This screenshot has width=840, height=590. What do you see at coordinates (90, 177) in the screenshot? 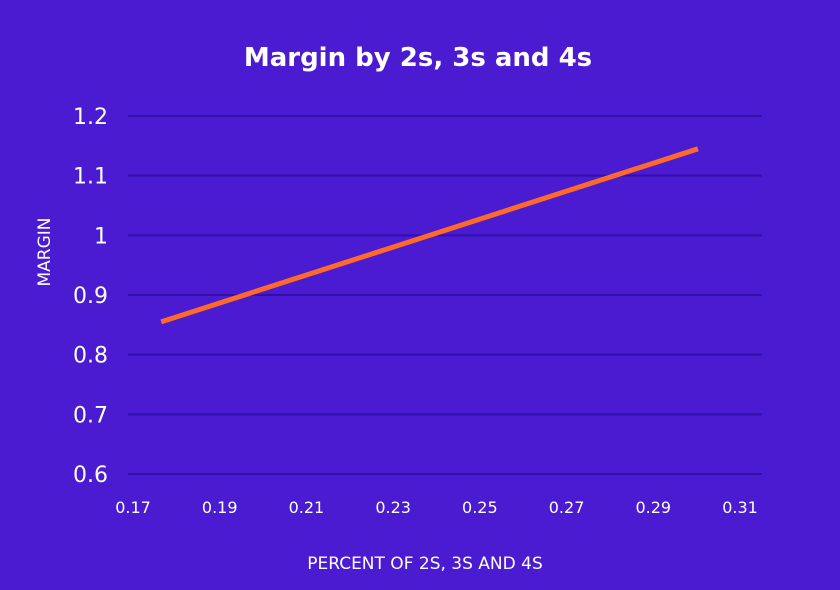
I see `y-tick-label: 1.1` at bounding box center [90, 177].